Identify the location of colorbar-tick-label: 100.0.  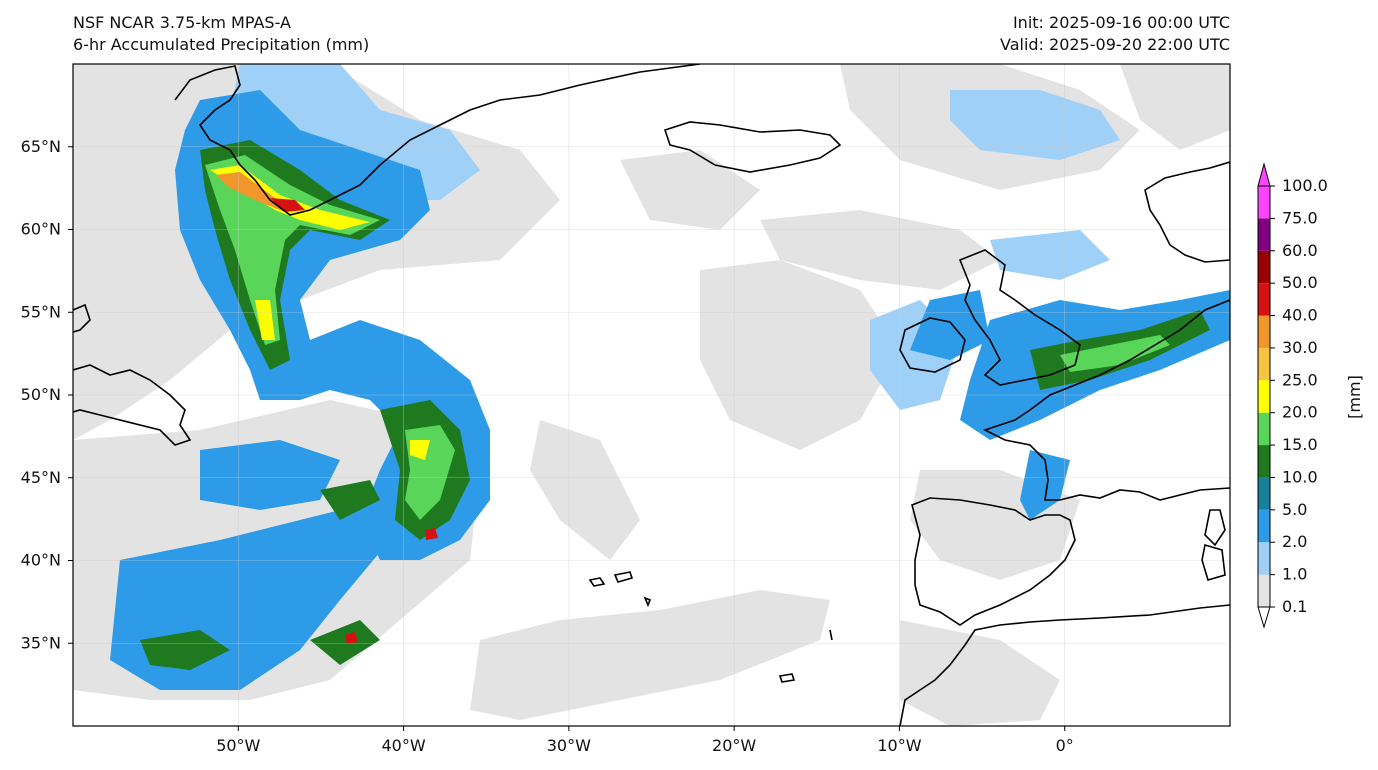
(1305, 185).